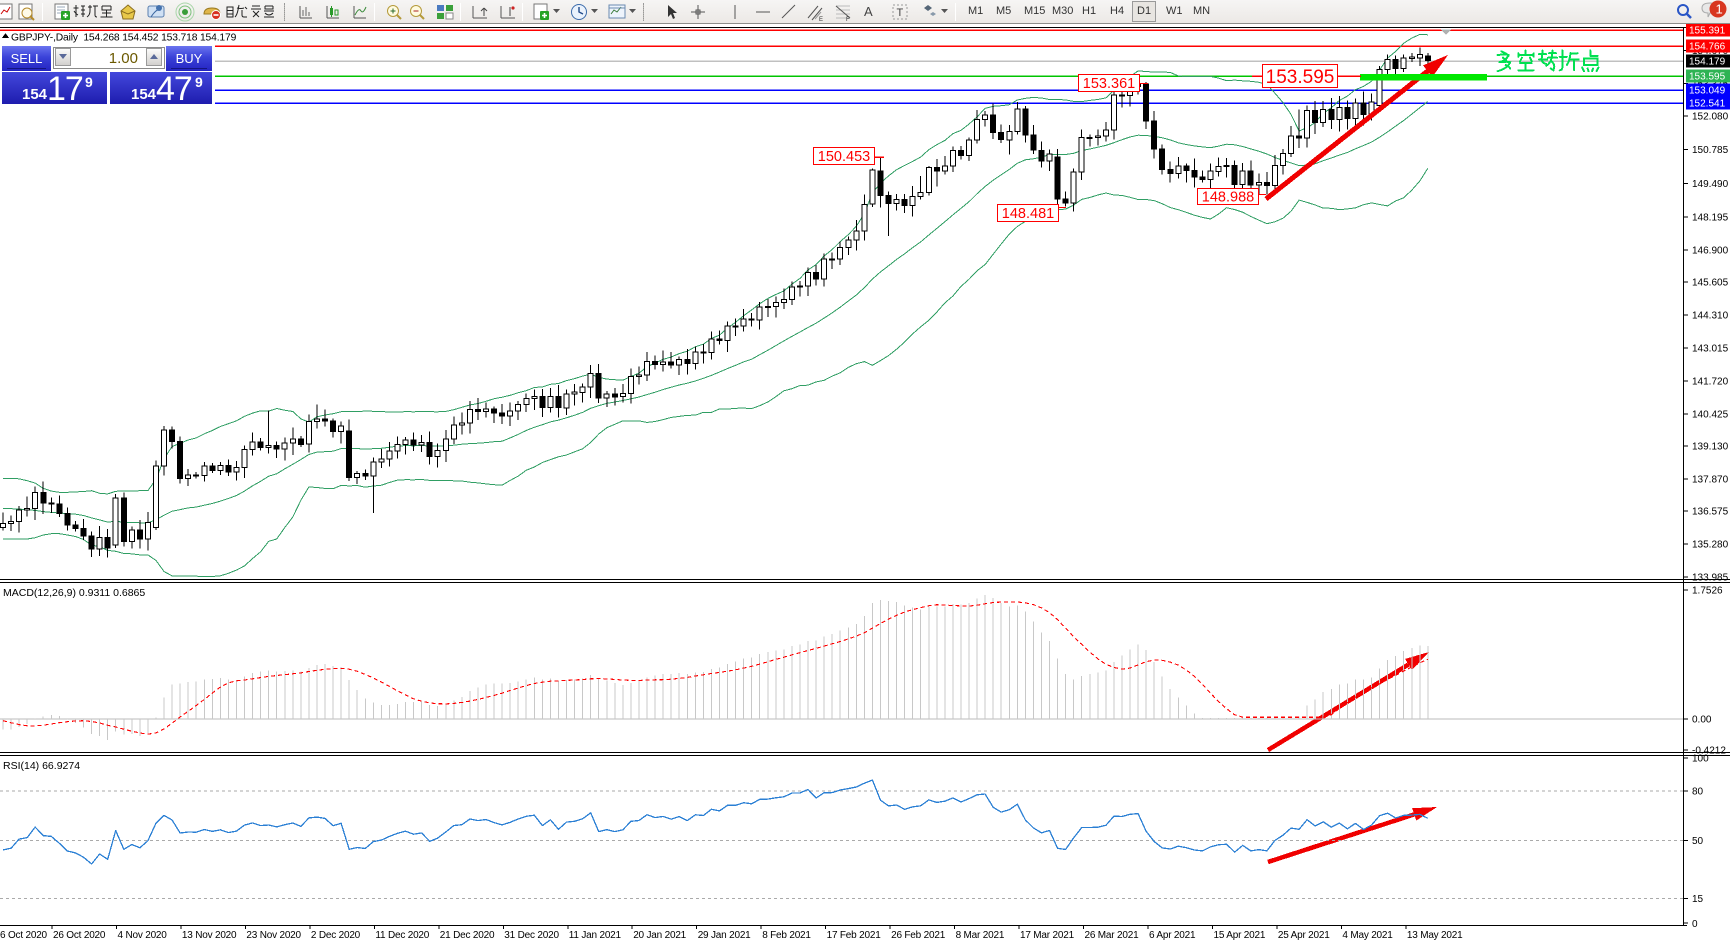 This screenshot has width=1730, height=947. I want to click on svg-text: 154.766, so click(1707, 47).